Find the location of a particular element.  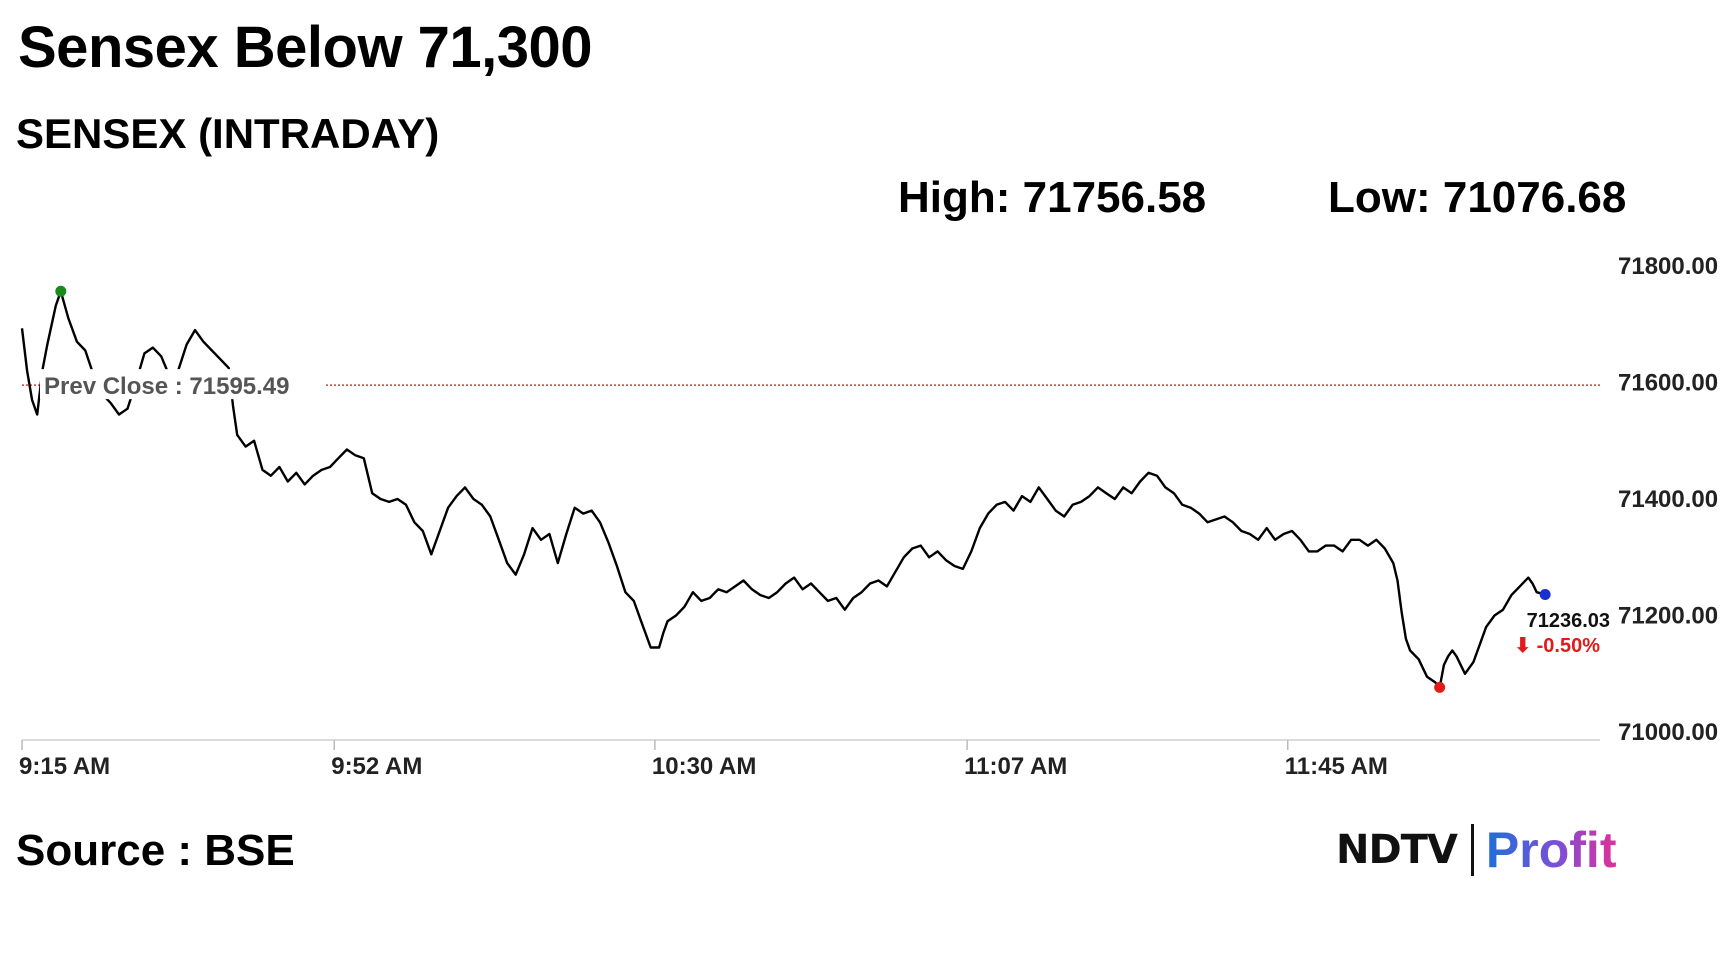

last-value-label: 71236.03 is located at coordinates (1568, 621).